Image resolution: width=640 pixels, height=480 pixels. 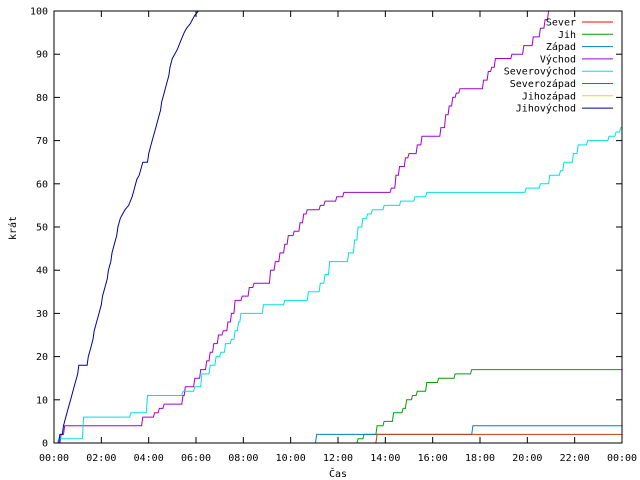 I want to click on x-tick-label: 08:00, so click(x=243, y=458).